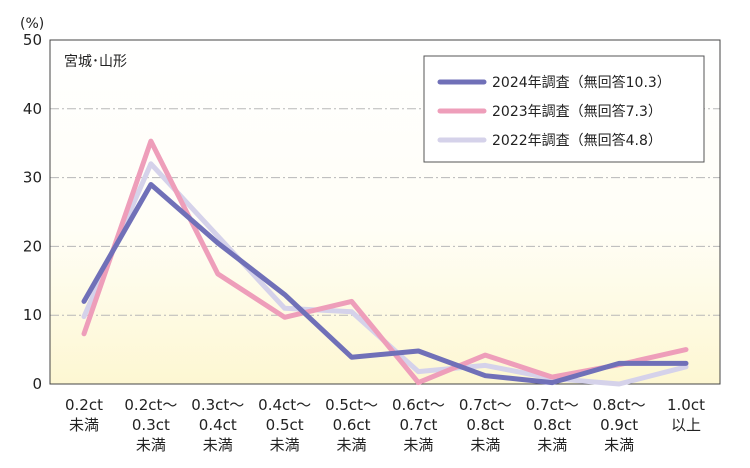 The width and height of the screenshot is (750, 468). What do you see at coordinates (150, 405) in the screenshot?
I see `x-category-label: 0.2ct〜` at bounding box center [150, 405].